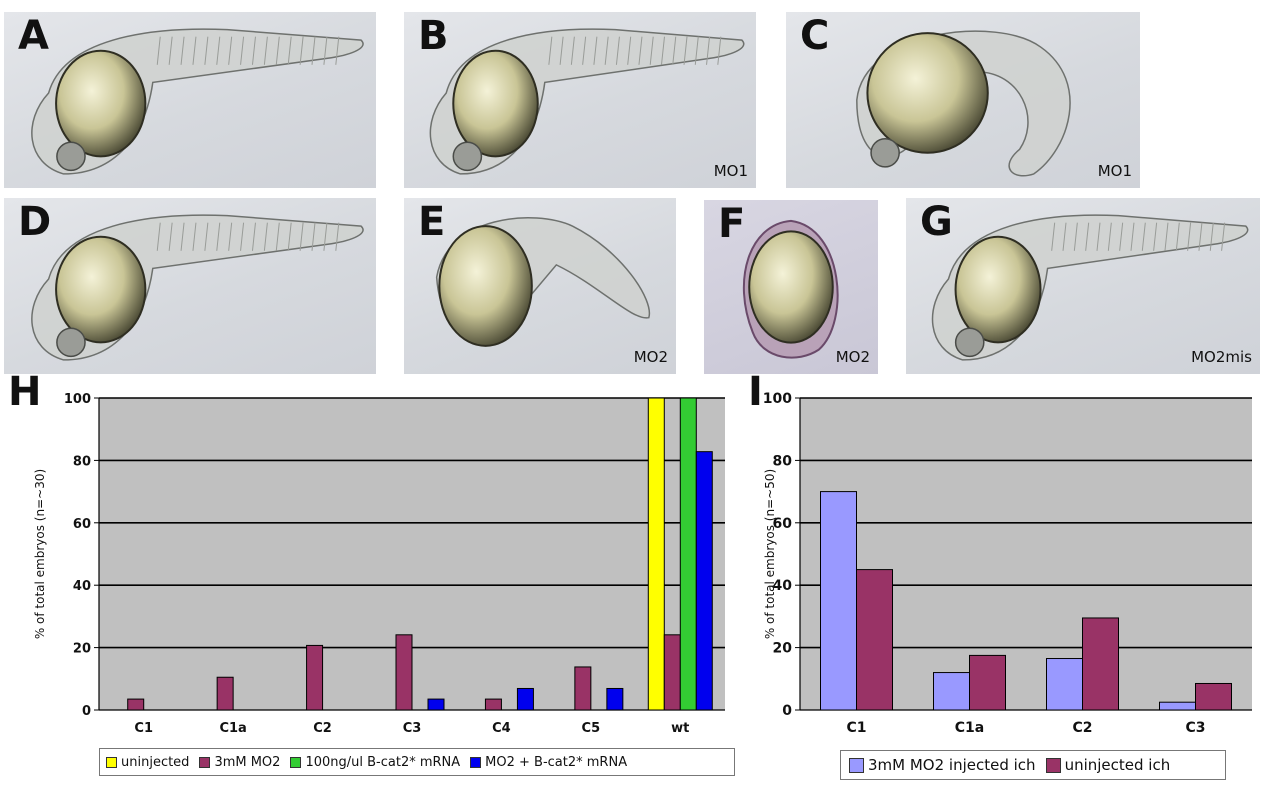  I want to click on legend-label: 3mM MO2, so click(247, 762).